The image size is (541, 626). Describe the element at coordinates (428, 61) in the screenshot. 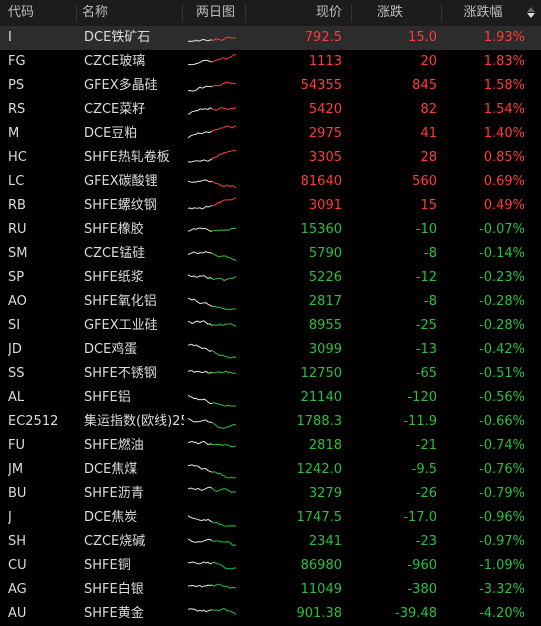

I see `row-change: 20` at that location.